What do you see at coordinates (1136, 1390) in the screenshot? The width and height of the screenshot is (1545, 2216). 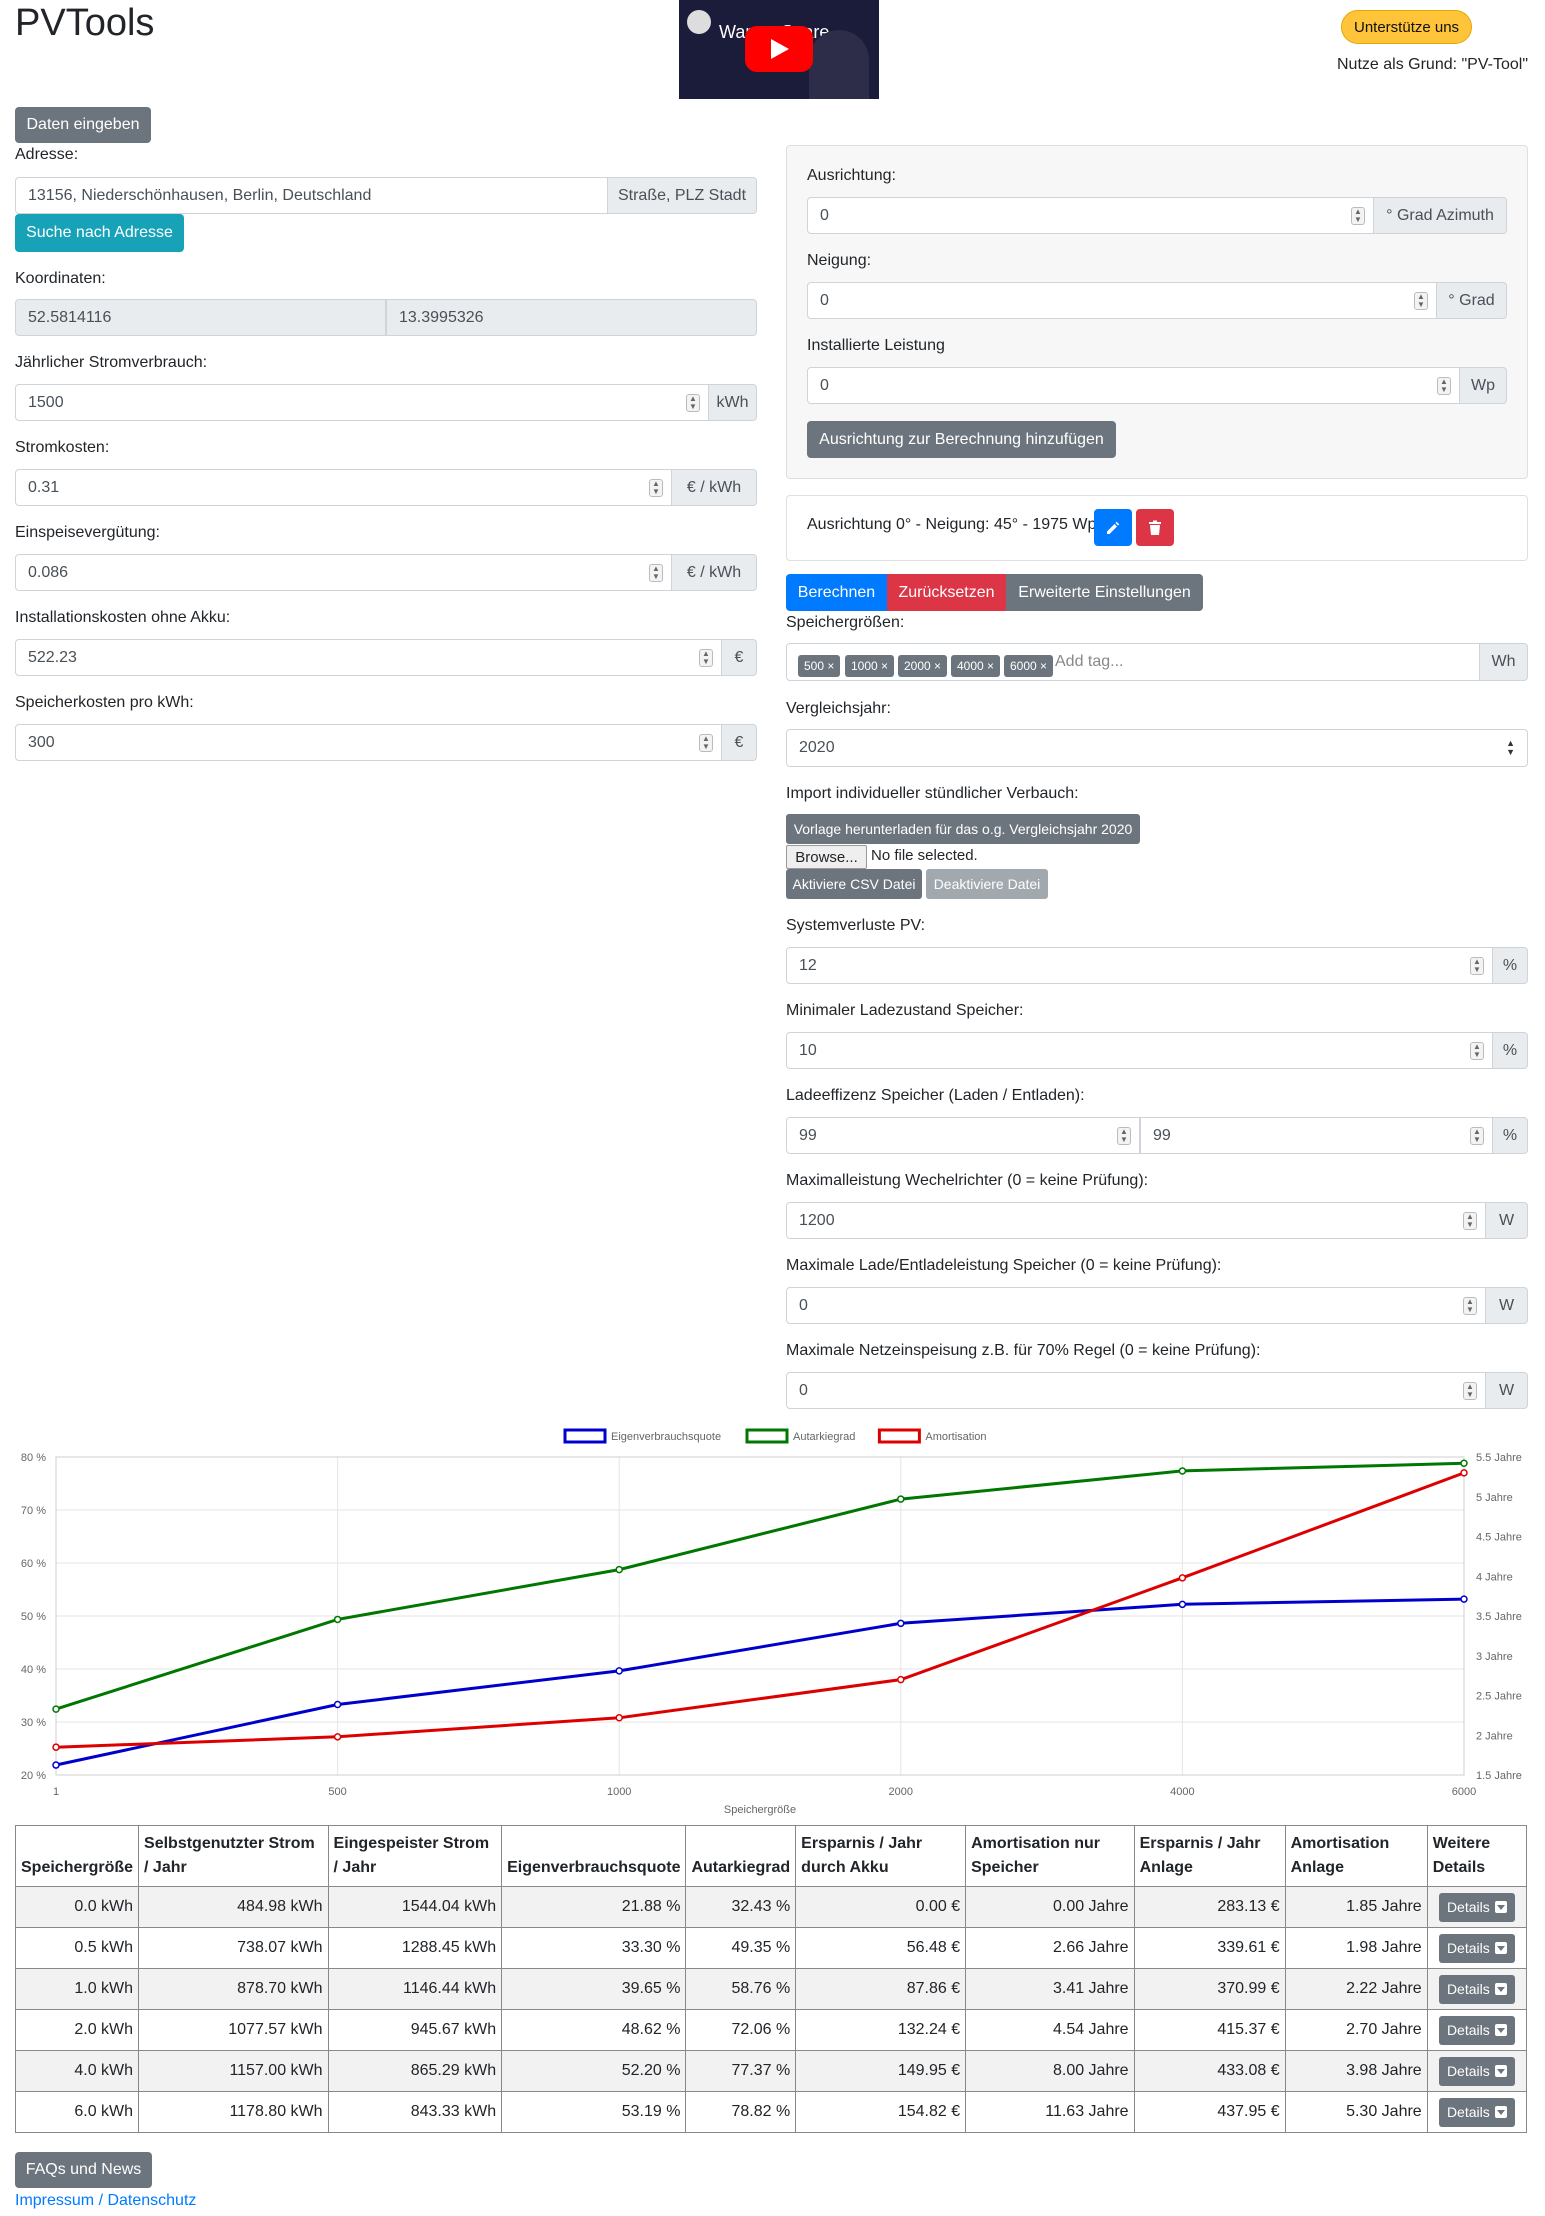 I see `netzeinspeisung-input: 0 ▲ ▼` at bounding box center [1136, 1390].